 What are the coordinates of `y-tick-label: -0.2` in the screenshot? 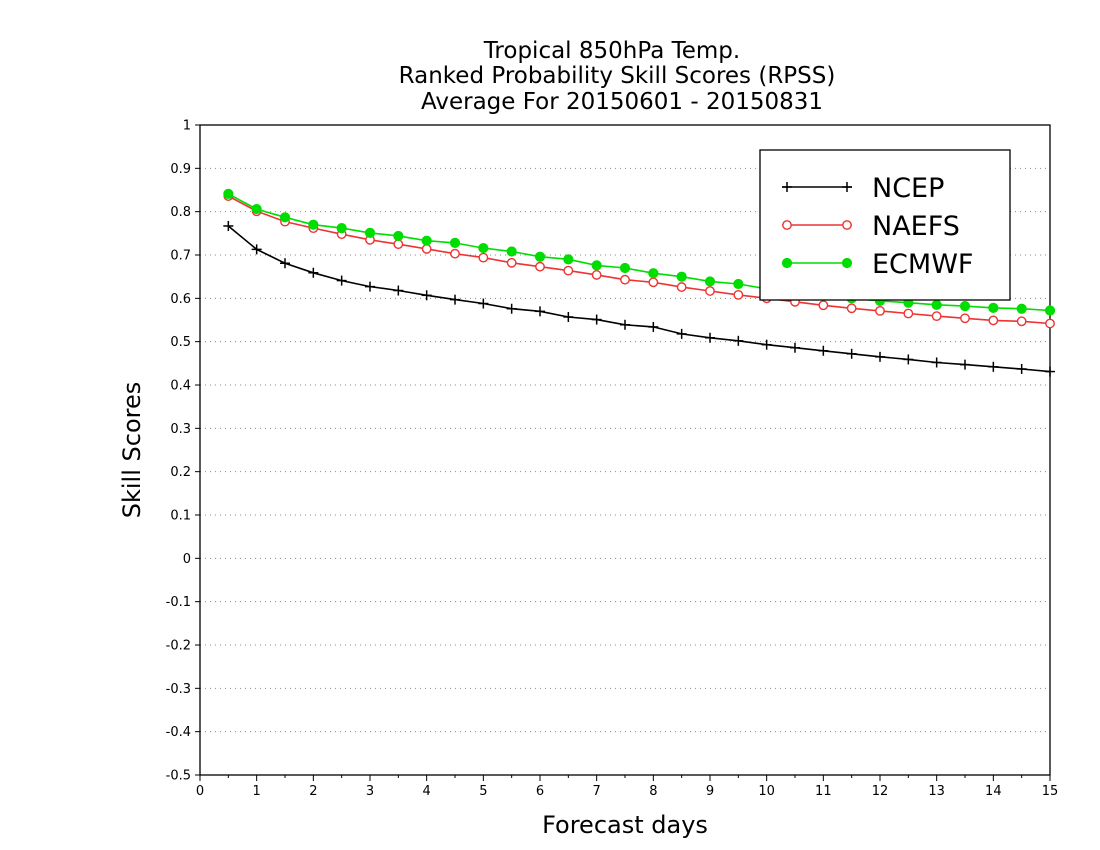 It's located at (178, 646).